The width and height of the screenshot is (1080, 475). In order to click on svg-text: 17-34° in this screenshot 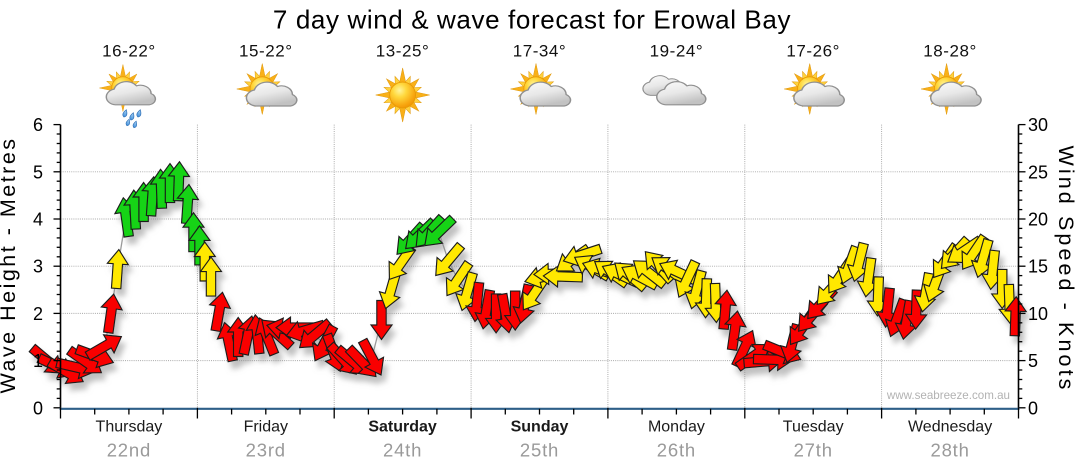, I will do `click(540, 51)`.